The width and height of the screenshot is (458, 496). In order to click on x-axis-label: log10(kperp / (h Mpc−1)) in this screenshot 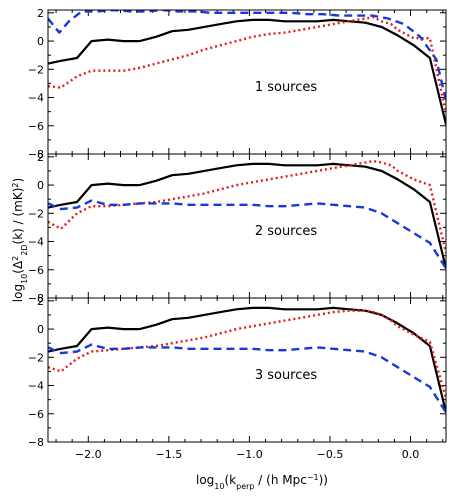, I will do `click(262, 482)`.